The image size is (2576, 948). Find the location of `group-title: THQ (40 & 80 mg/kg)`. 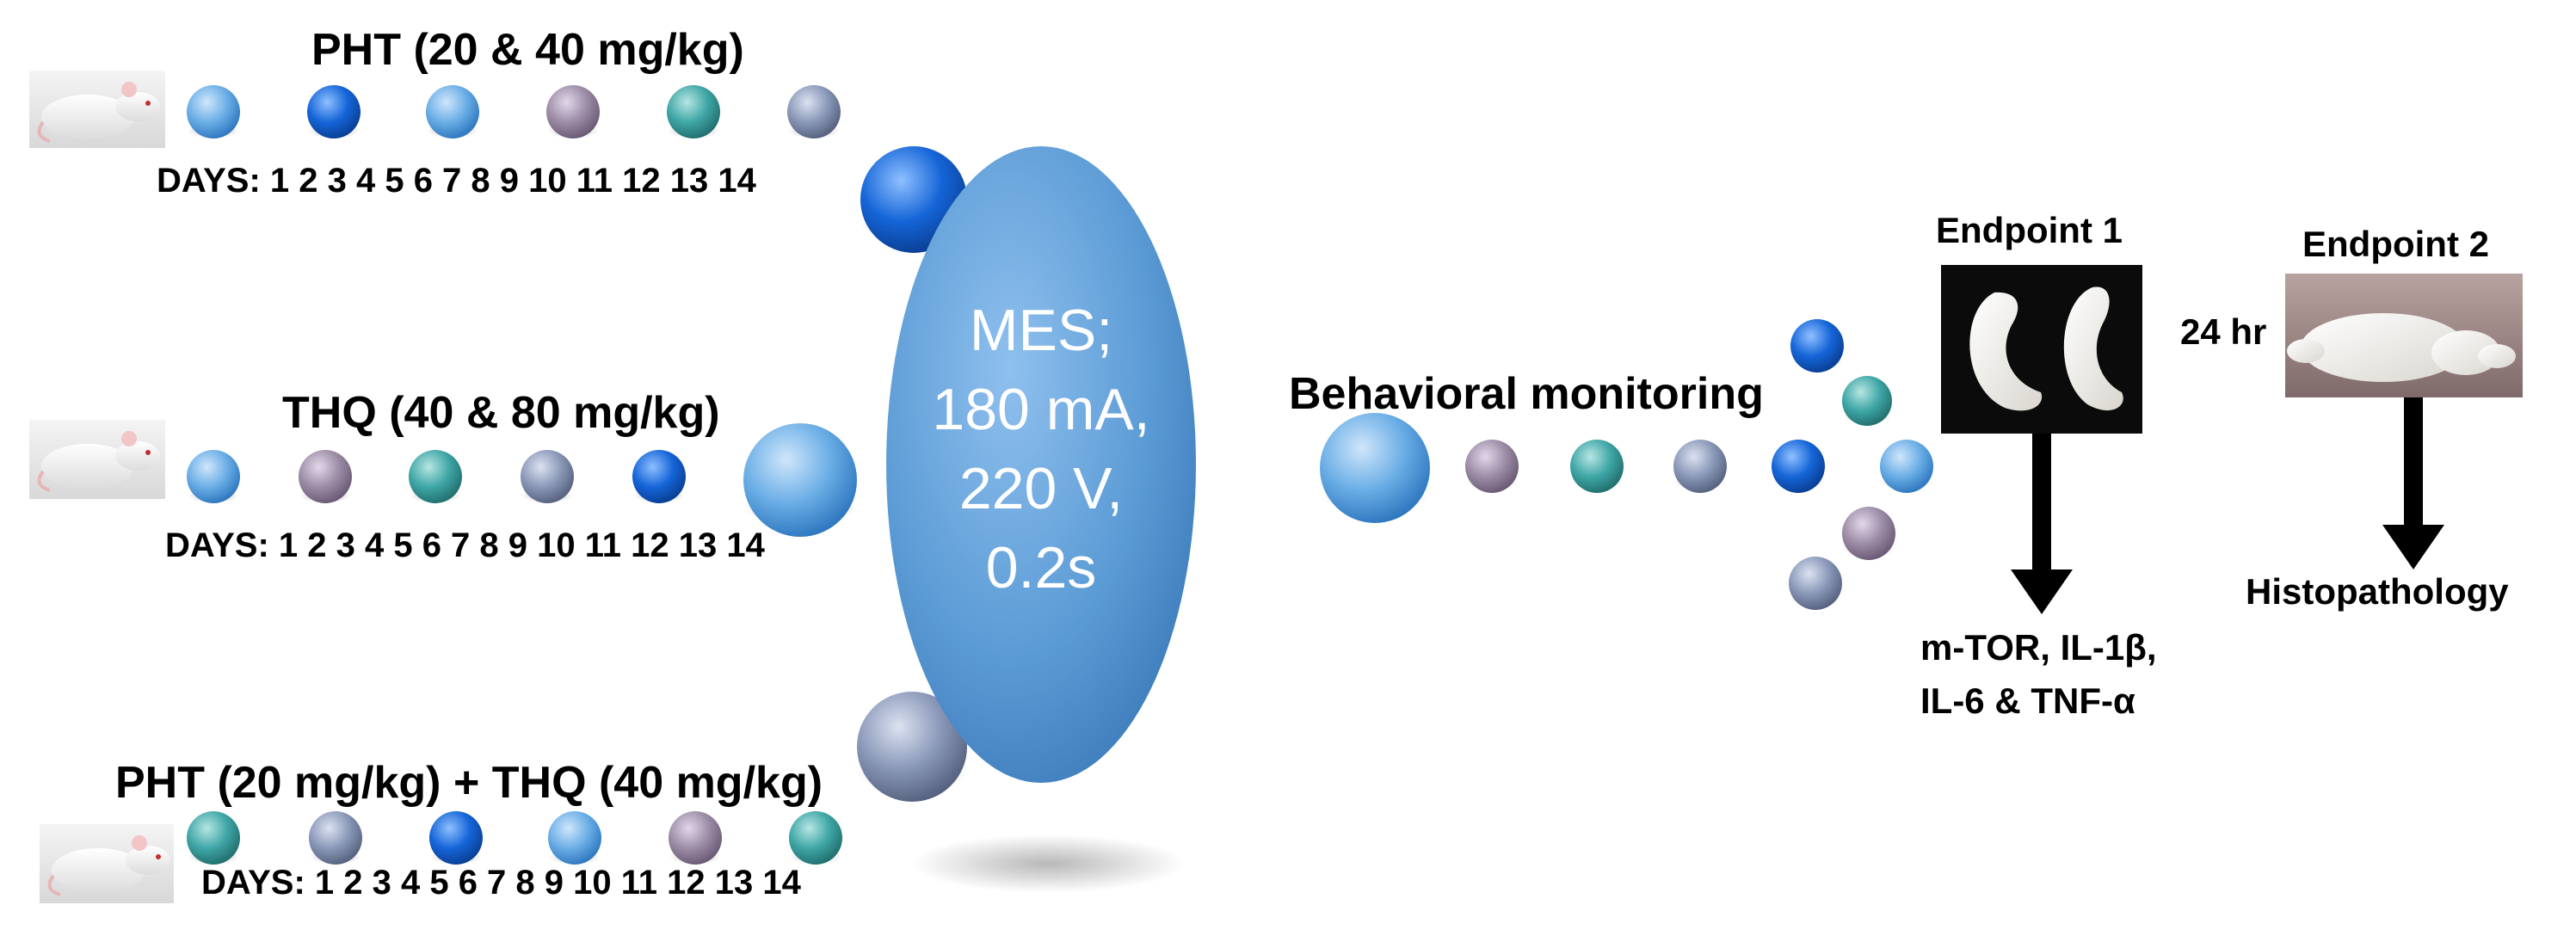

group-title: THQ (40 & 80 mg/kg) is located at coordinates (501, 413).